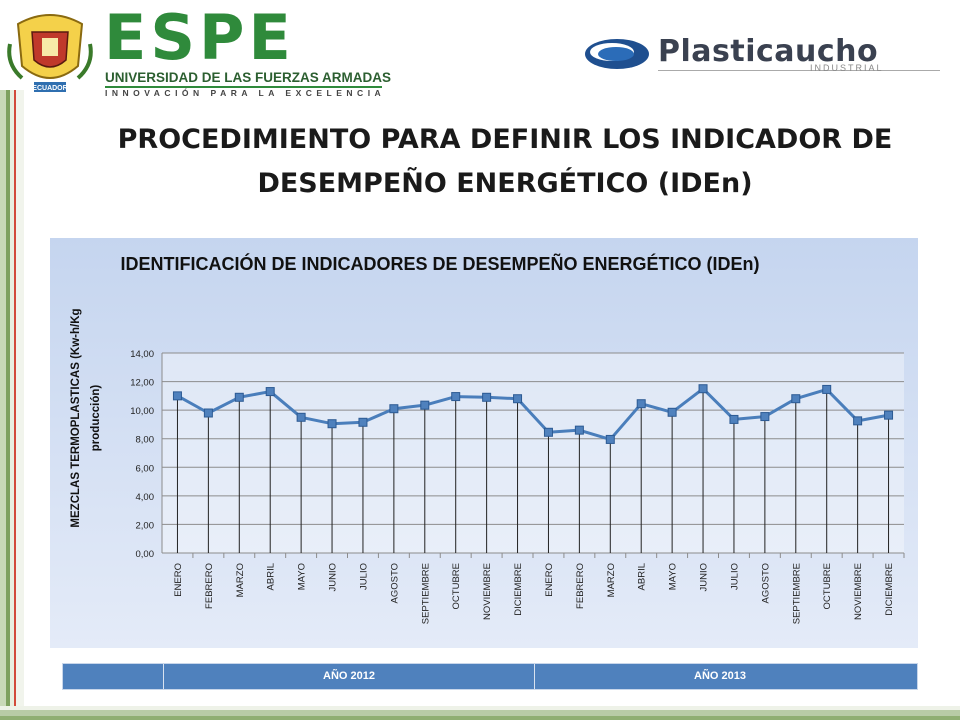 The height and width of the screenshot is (720, 960). I want to click on decorative-bottom-stripe, so click(480, 713).